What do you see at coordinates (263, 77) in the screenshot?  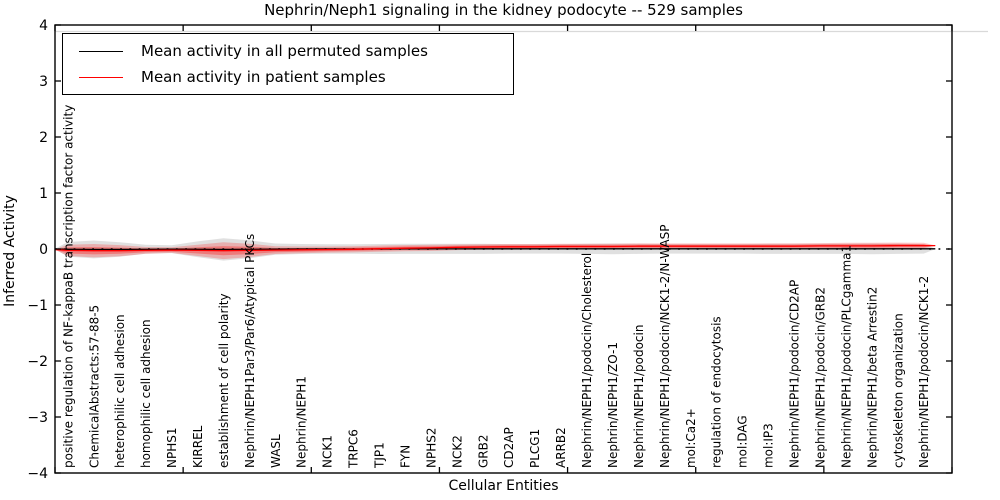 I see `legend-label: Mean activity in patient samples` at bounding box center [263, 77].